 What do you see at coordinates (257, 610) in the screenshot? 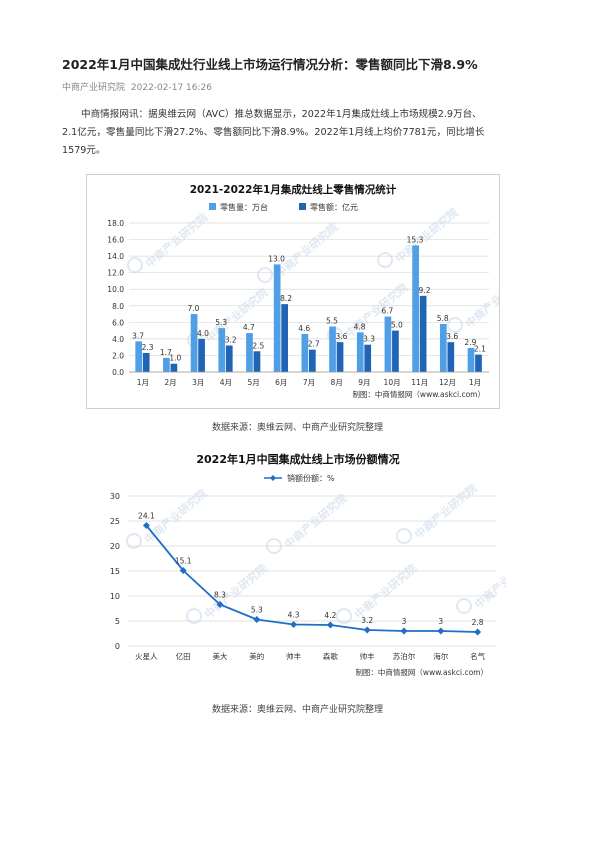
I see `point-value-label: 5.3` at bounding box center [257, 610].